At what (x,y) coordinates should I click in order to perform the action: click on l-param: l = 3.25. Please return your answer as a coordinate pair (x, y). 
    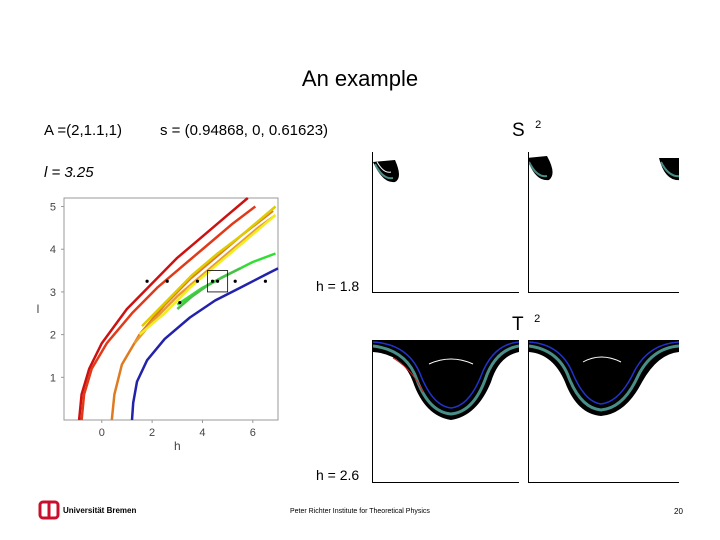
    Looking at the image, I should click on (69, 172).